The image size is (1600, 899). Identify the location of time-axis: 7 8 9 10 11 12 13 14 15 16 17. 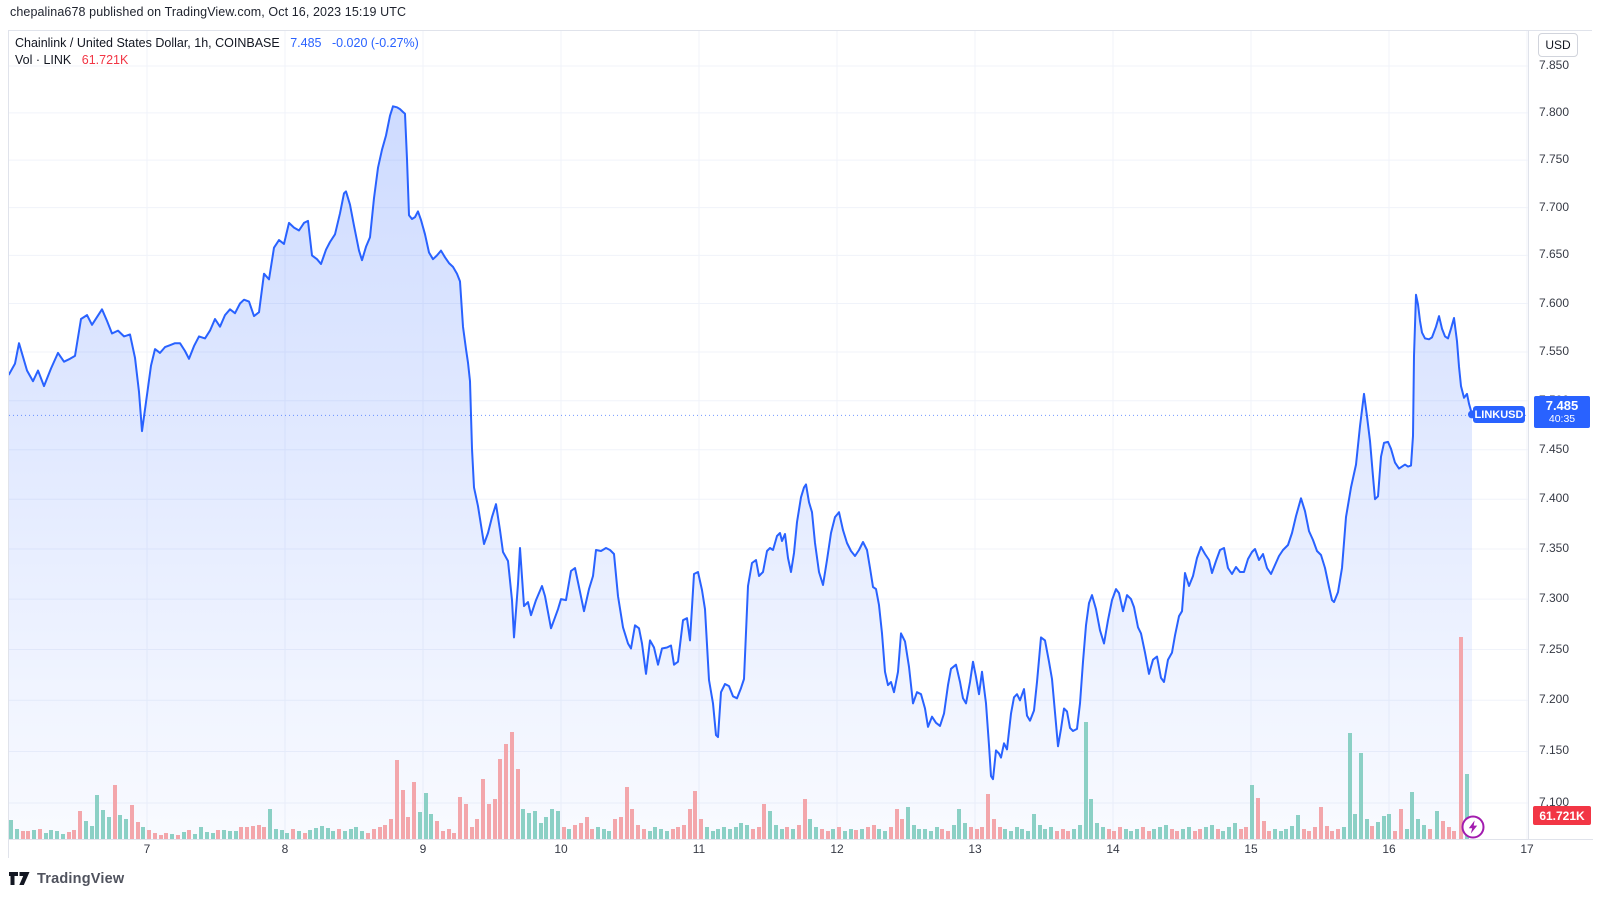
(801, 849).